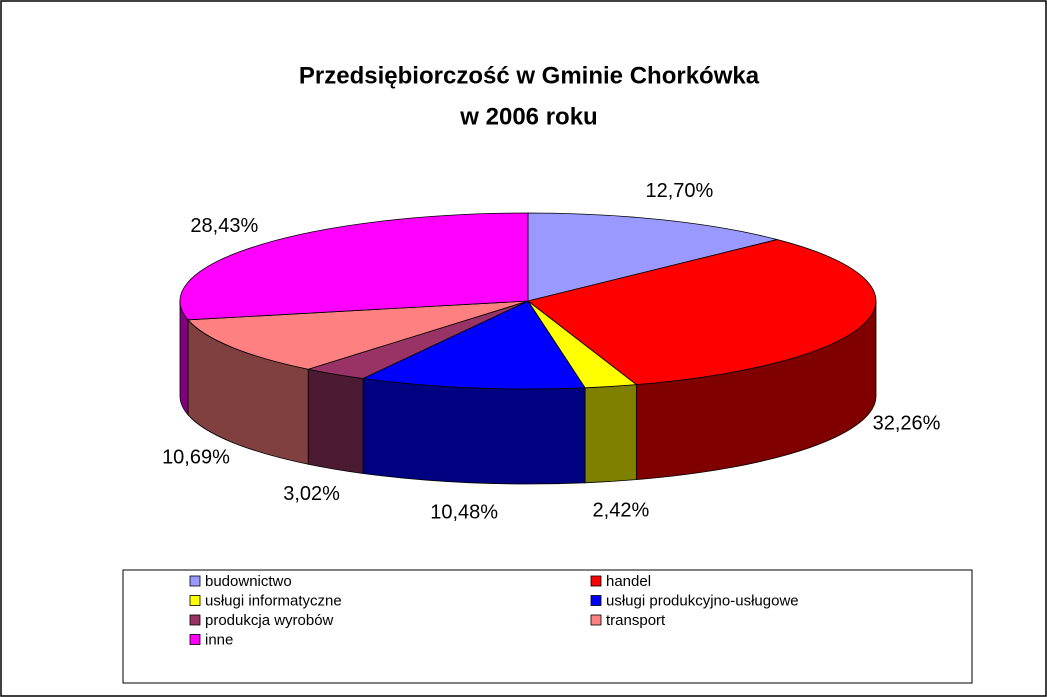 The height and width of the screenshot is (697, 1047). What do you see at coordinates (547, 626) in the screenshot?
I see `legend-box` at bounding box center [547, 626].